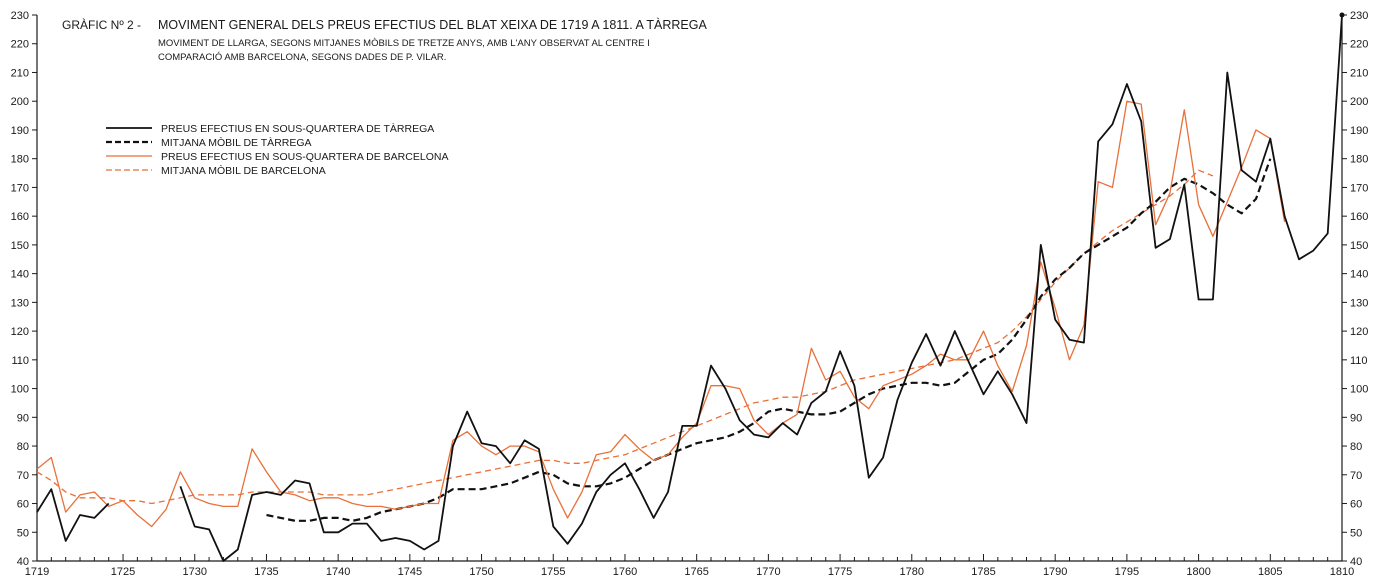  I want to click on y-tick-label-right: 60, so click(1356, 505).